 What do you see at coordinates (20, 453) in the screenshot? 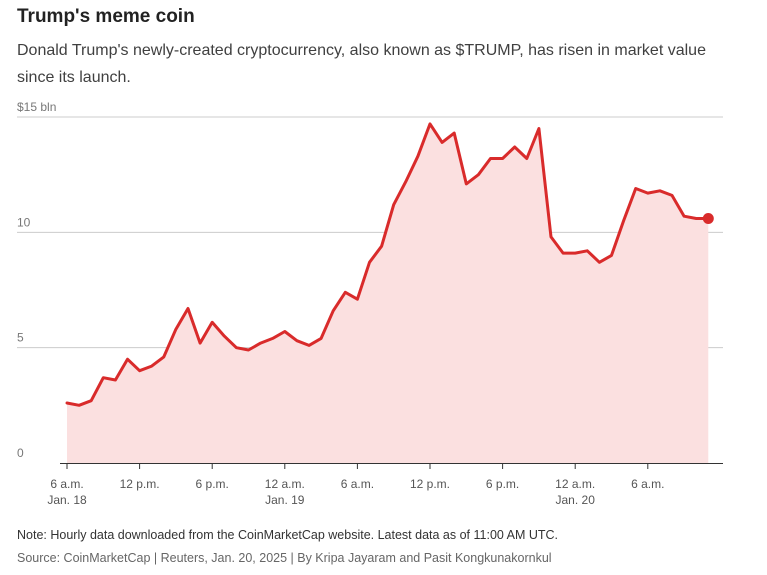
I see `y-tick-label: 0` at bounding box center [20, 453].